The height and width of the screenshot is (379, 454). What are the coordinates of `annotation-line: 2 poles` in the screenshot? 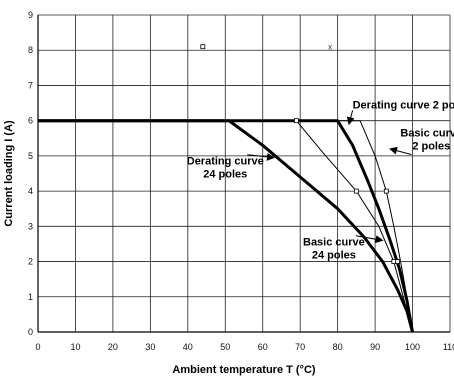 It's located at (431, 147).